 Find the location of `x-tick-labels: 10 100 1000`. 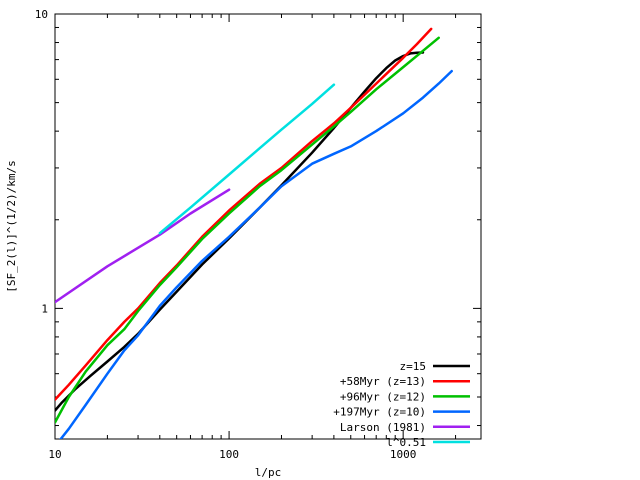

x-tick-labels: 10 100 1000 is located at coordinates (232, 454).